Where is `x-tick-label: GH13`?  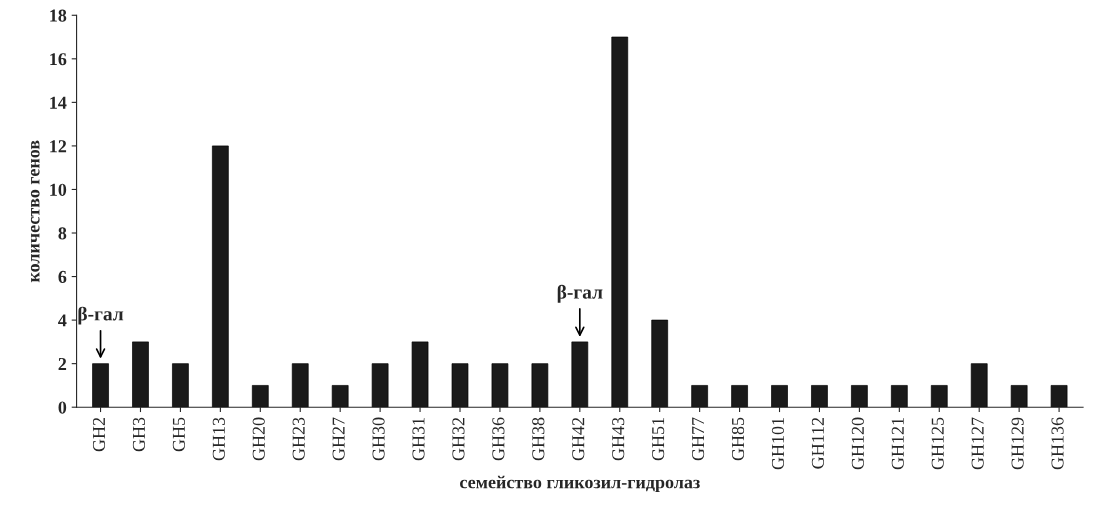
x-tick-label: GH13 is located at coordinates (218, 439).